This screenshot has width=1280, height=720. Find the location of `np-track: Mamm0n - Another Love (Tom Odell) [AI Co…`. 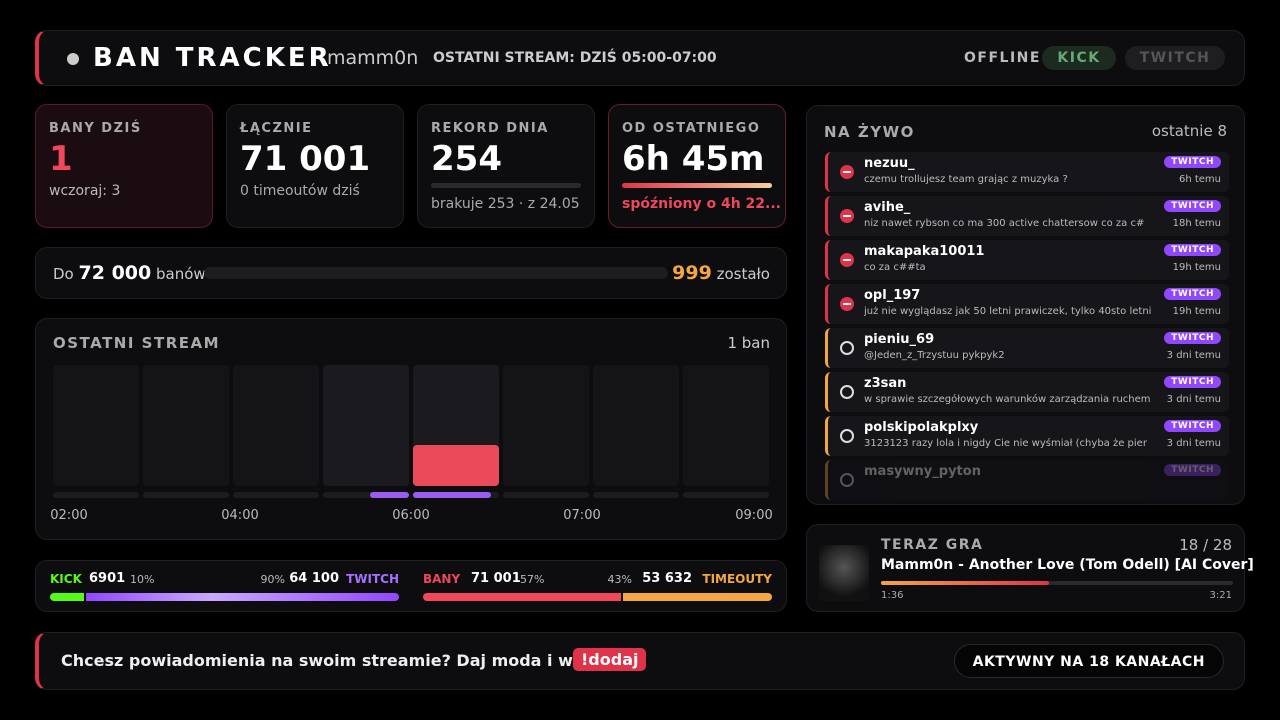

np-track: Mamm0n - Another Love (Tom Odell) [AI Co… is located at coordinates (1067, 565).